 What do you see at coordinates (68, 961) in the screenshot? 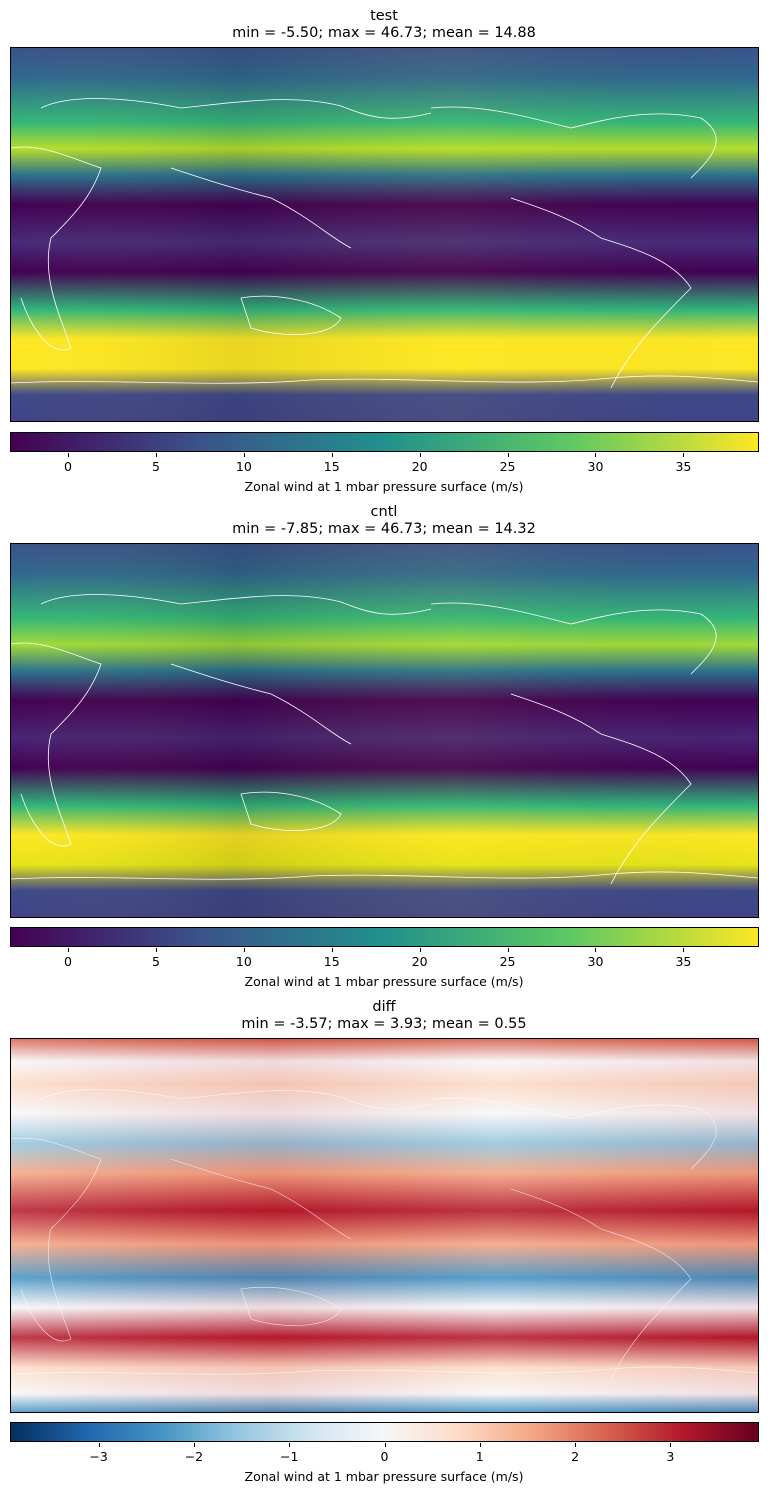
I see `colorbar-tick-label-cntl-0: 0` at bounding box center [68, 961].